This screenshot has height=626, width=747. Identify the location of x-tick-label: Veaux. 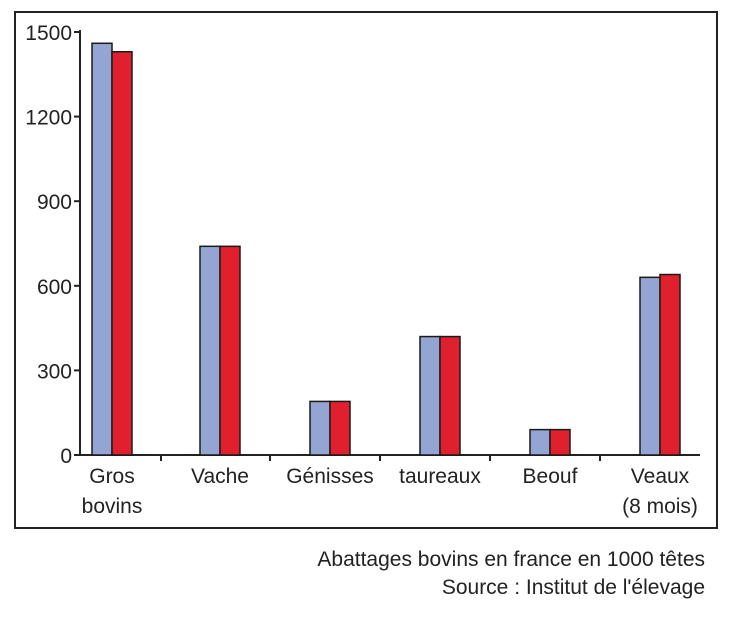
(660, 476).